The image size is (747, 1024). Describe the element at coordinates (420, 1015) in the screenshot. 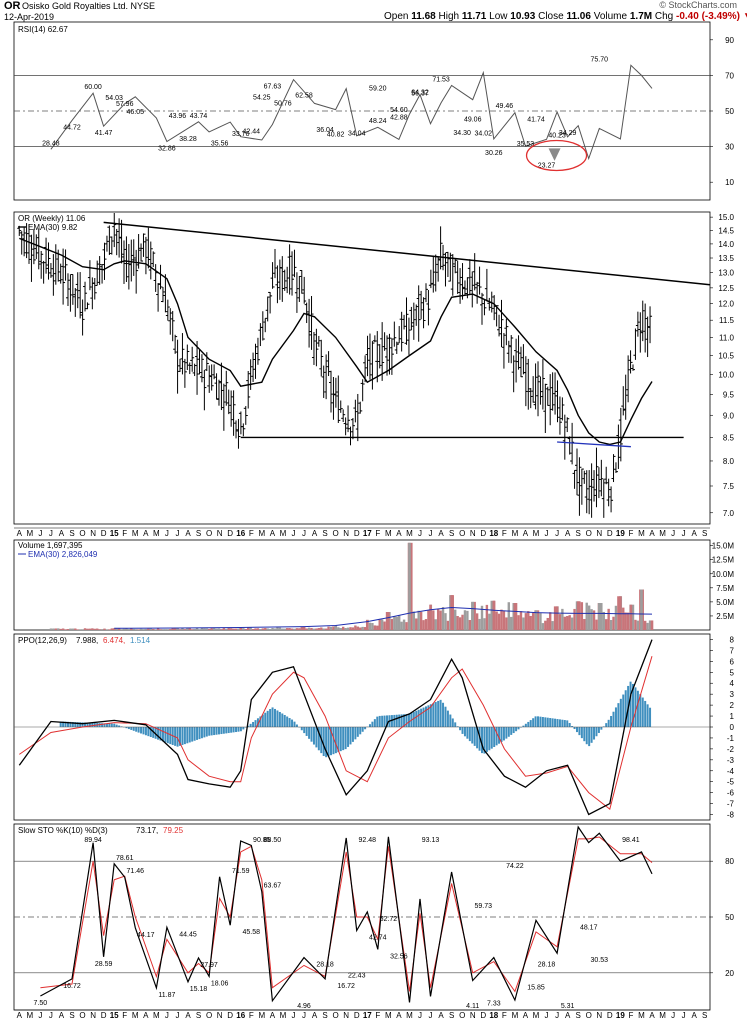

I see `time-axis-bottom-month-label: J` at that location.